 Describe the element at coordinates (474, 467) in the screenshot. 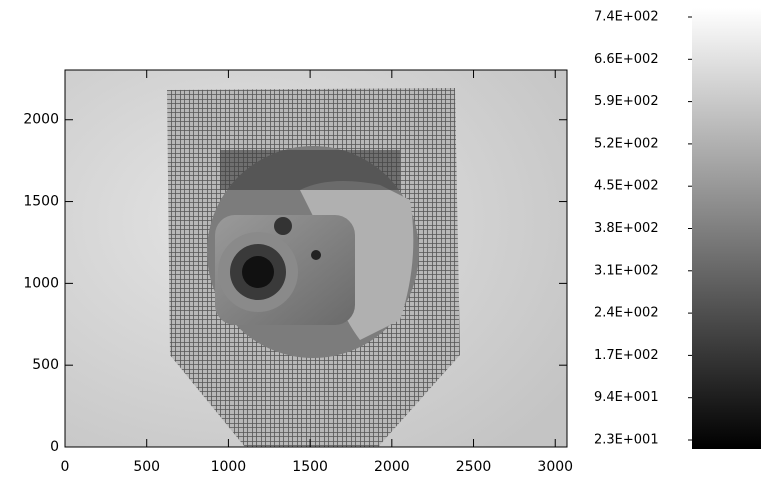

I see `x-tick-label: 2500` at that location.